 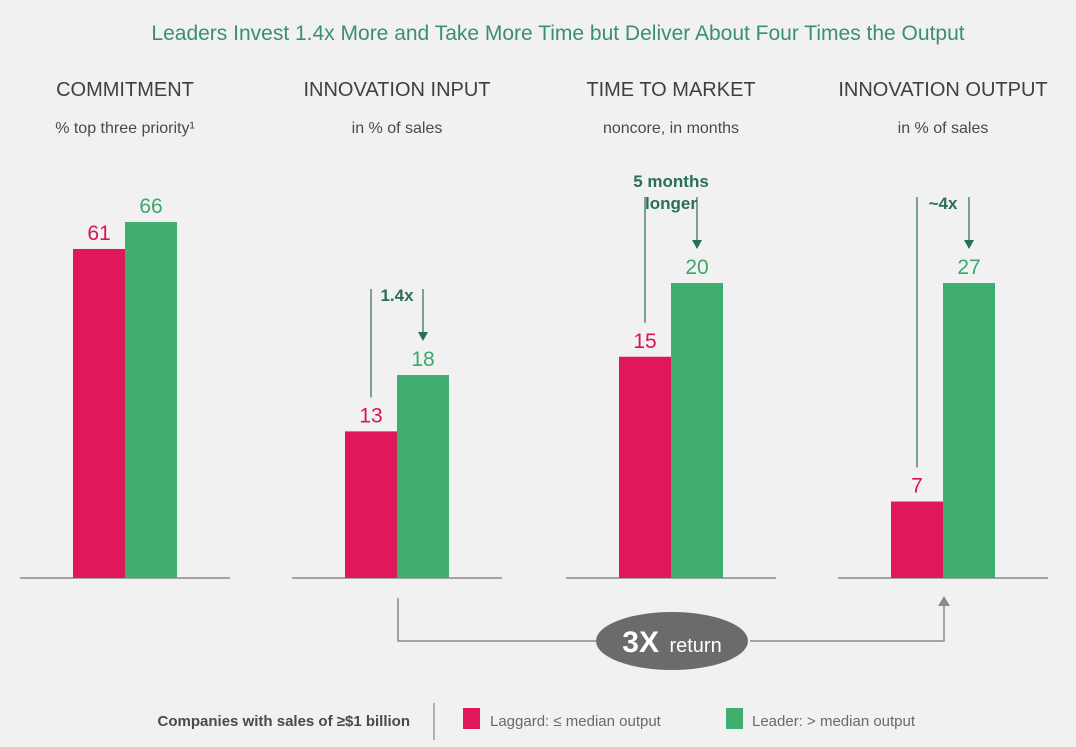 What do you see at coordinates (397, 329) in the screenshot?
I see `panel-2: INNOVATION INPUT in % of sales 13 18 1.4x` at bounding box center [397, 329].